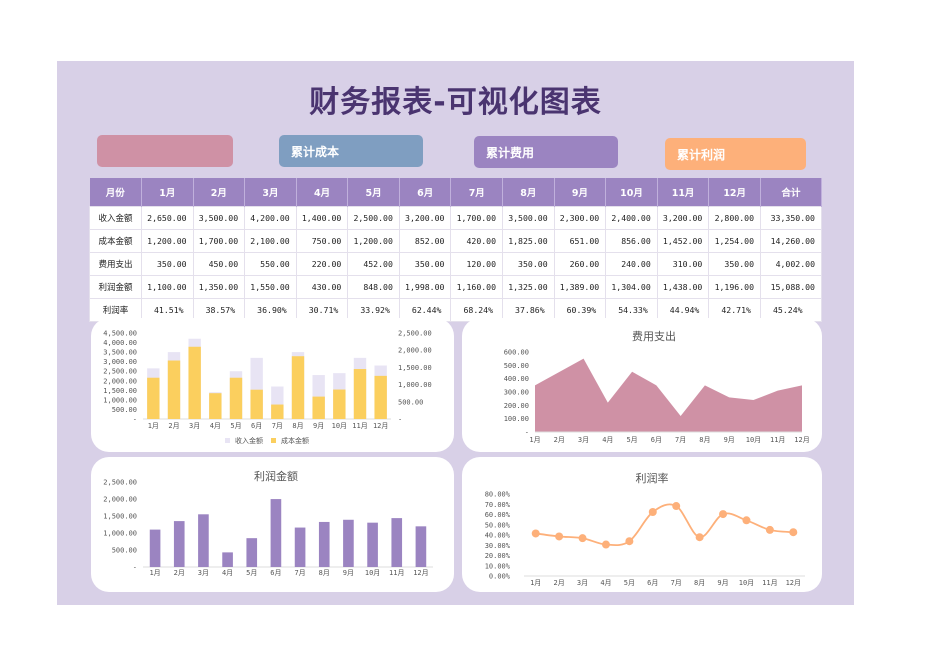 The image size is (950, 672). What do you see at coordinates (351, 151) in the screenshot?
I see `kpi-card-cost: 累计成本` at bounding box center [351, 151].